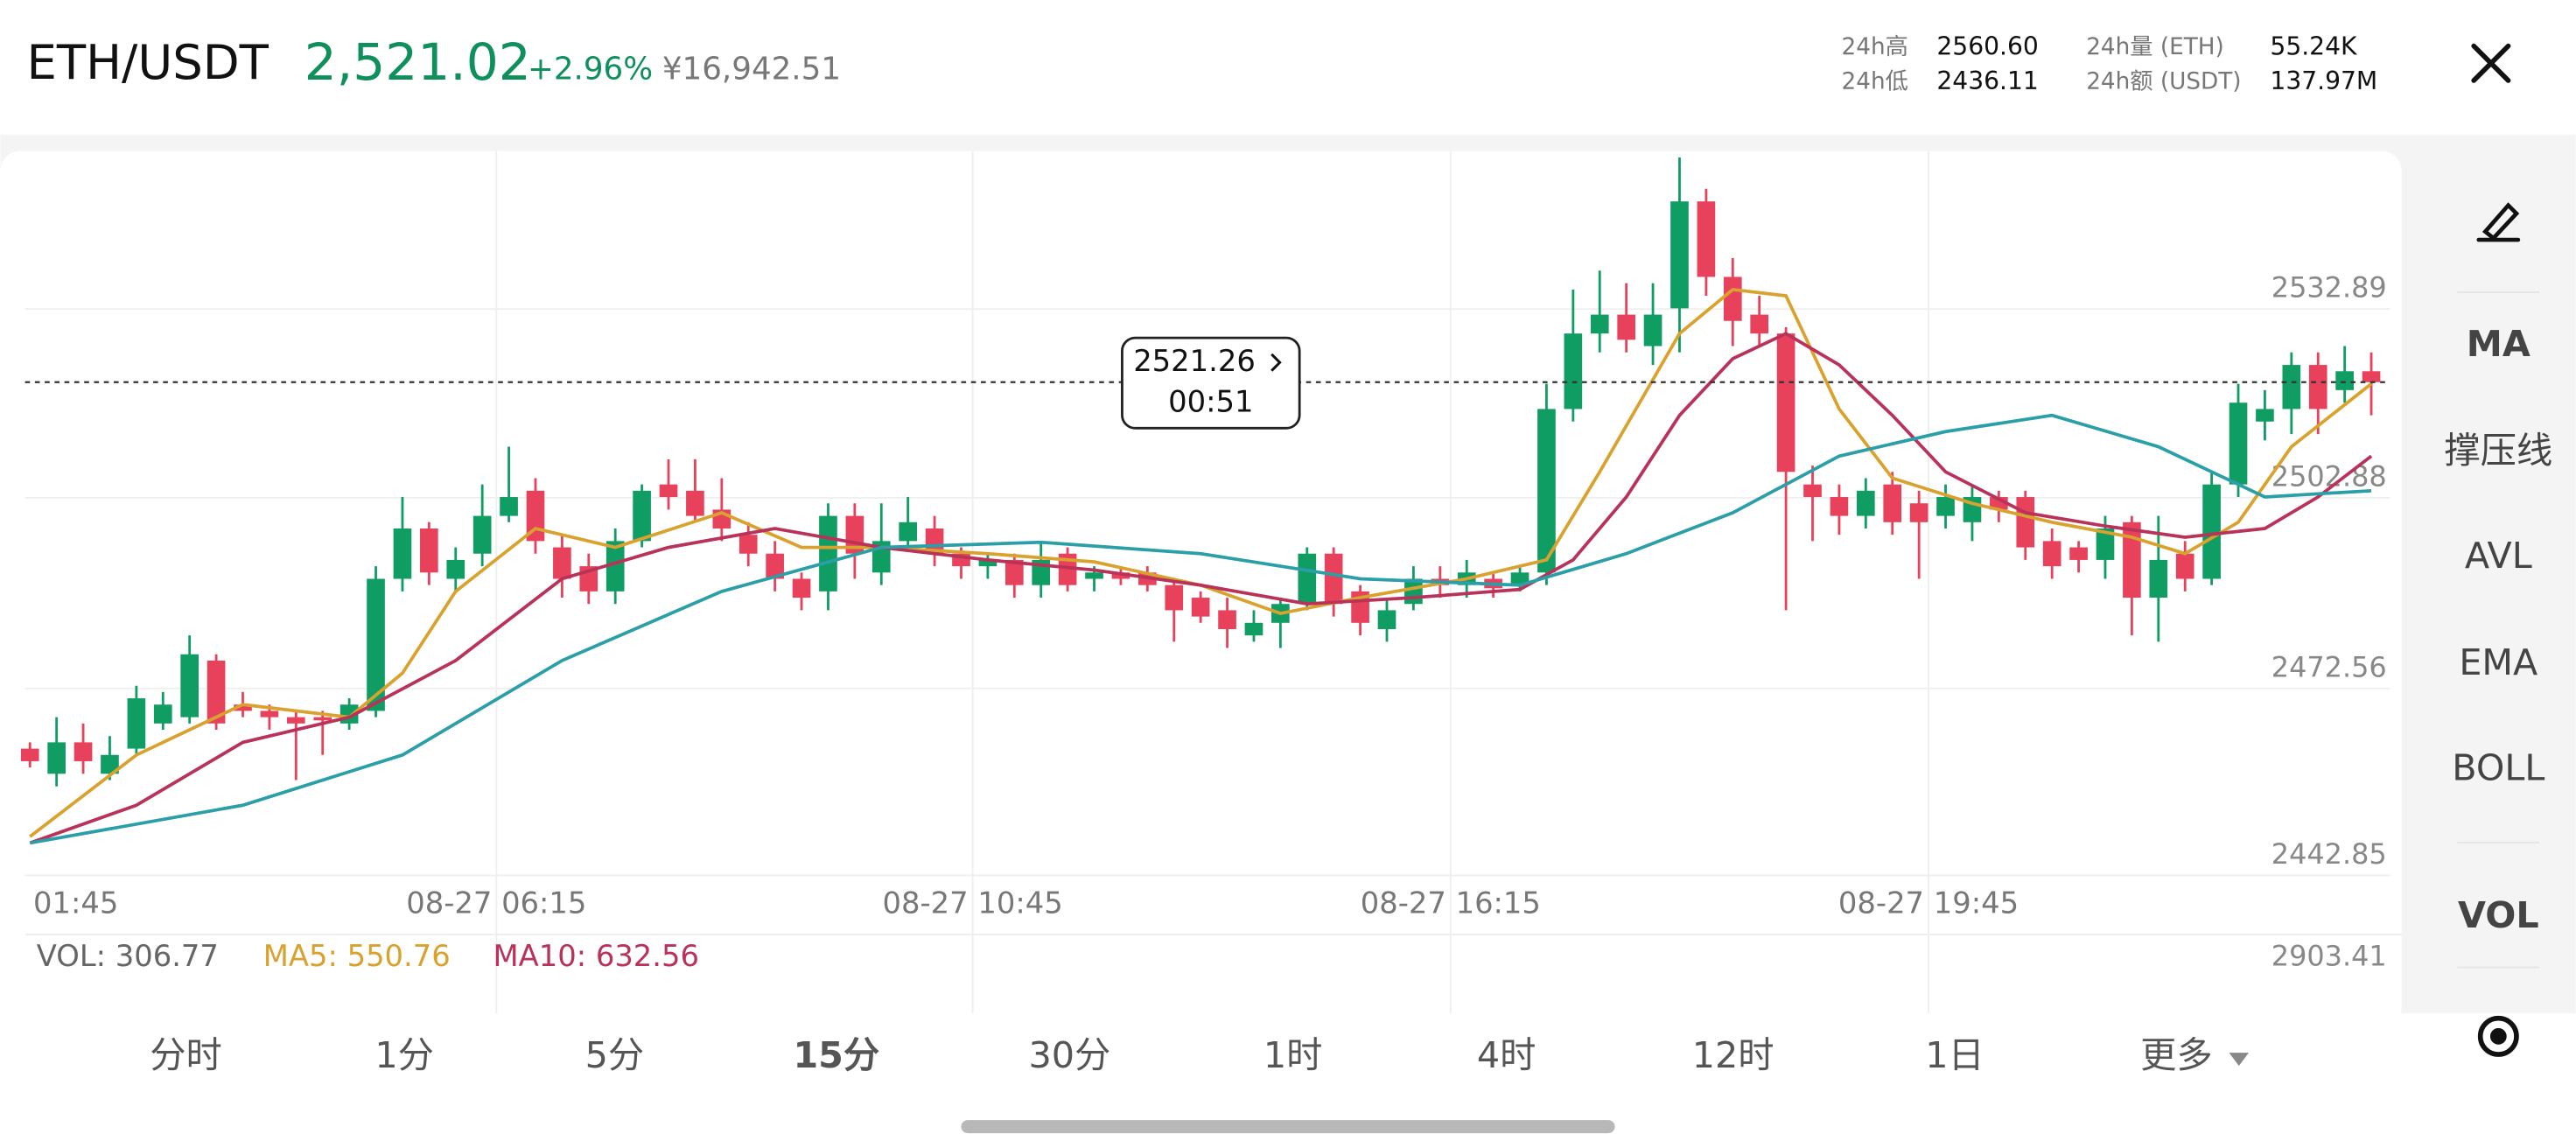 This screenshot has height=1148, width=2576. Describe the element at coordinates (1288, 67) in the screenshot. I see `header-bar` at that location.